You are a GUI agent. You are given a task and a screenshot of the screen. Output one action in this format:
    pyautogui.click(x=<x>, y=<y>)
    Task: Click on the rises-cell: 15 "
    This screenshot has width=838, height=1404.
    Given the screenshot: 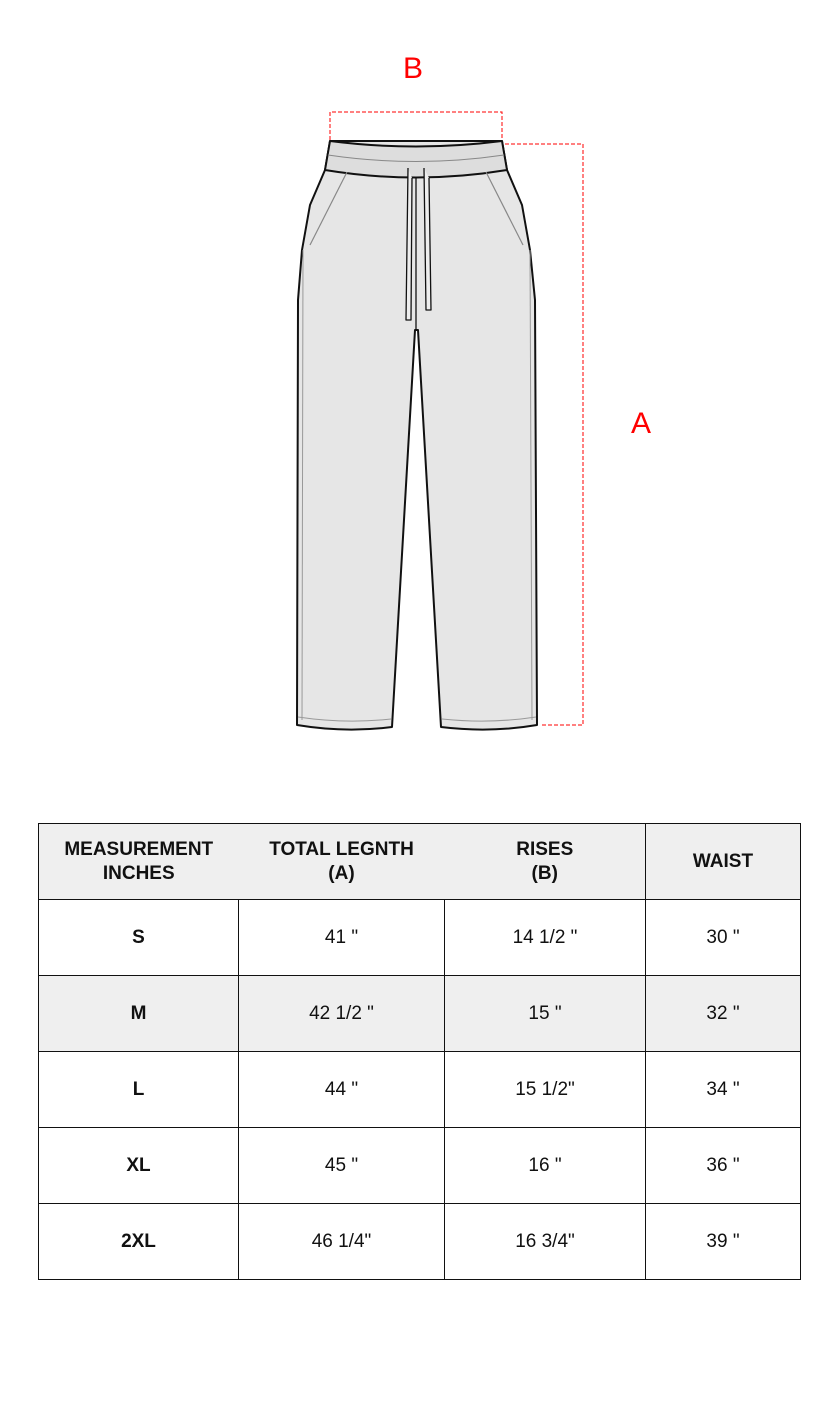 What is the action you would take?
    pyautogui.click(x=545, y=1013)
    